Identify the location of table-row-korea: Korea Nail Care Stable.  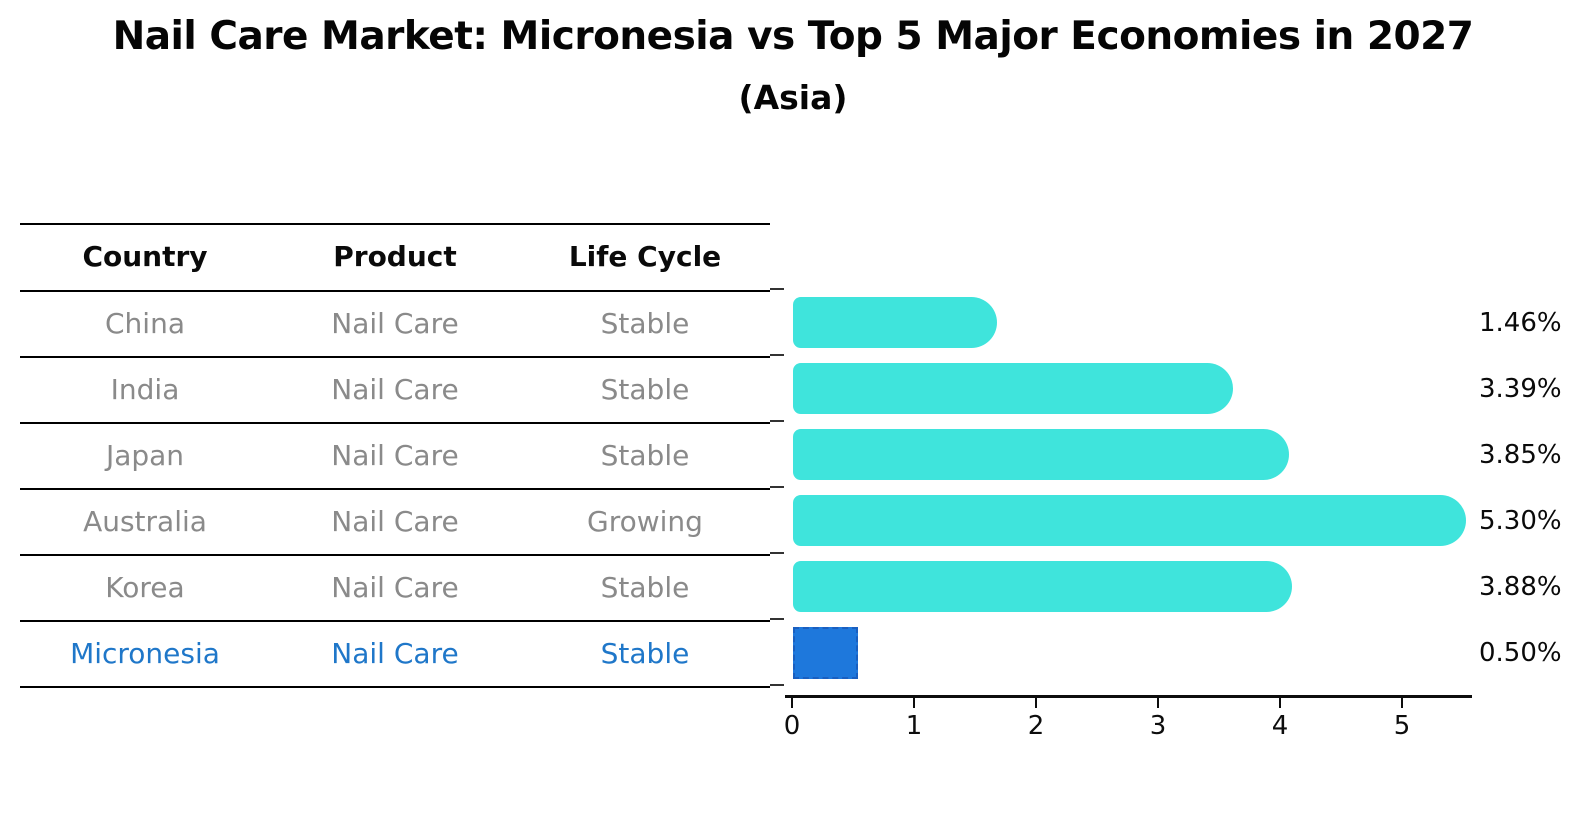
(395, 587).